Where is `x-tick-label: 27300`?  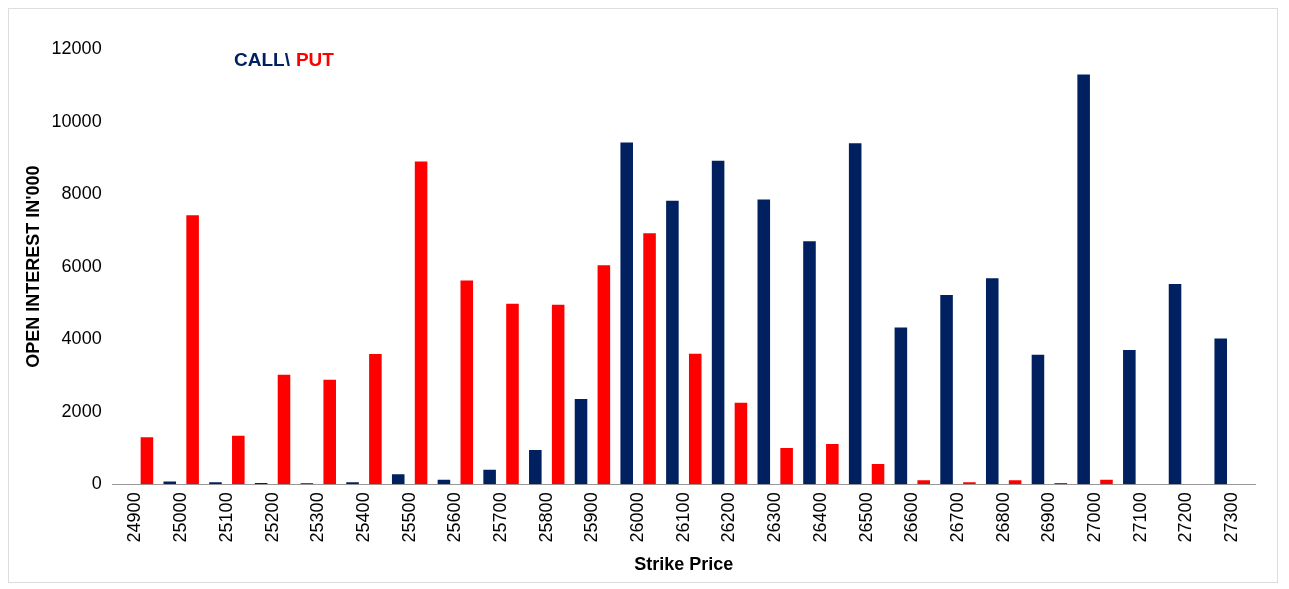
x-tick-label: 27300 is located at coordinates (1231, 517).